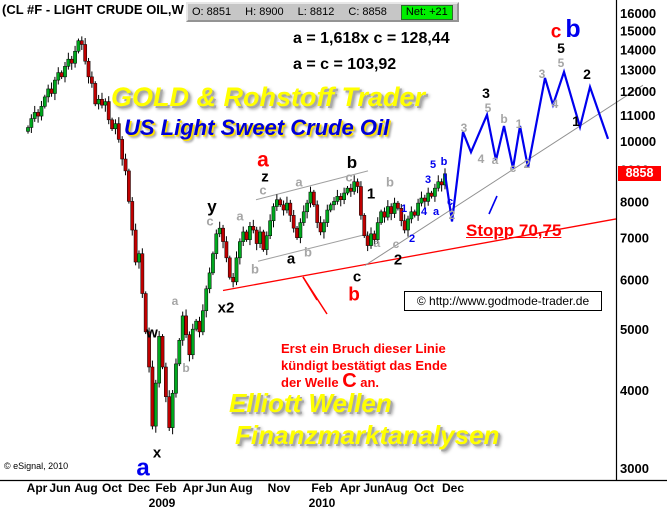 The height and width of the screenshot is (518, 667). Describe the element at coordinates (363, 348) in the screenshot. I see `break-note-line-1: Erst ein Bruch dieser Linie` at that location.